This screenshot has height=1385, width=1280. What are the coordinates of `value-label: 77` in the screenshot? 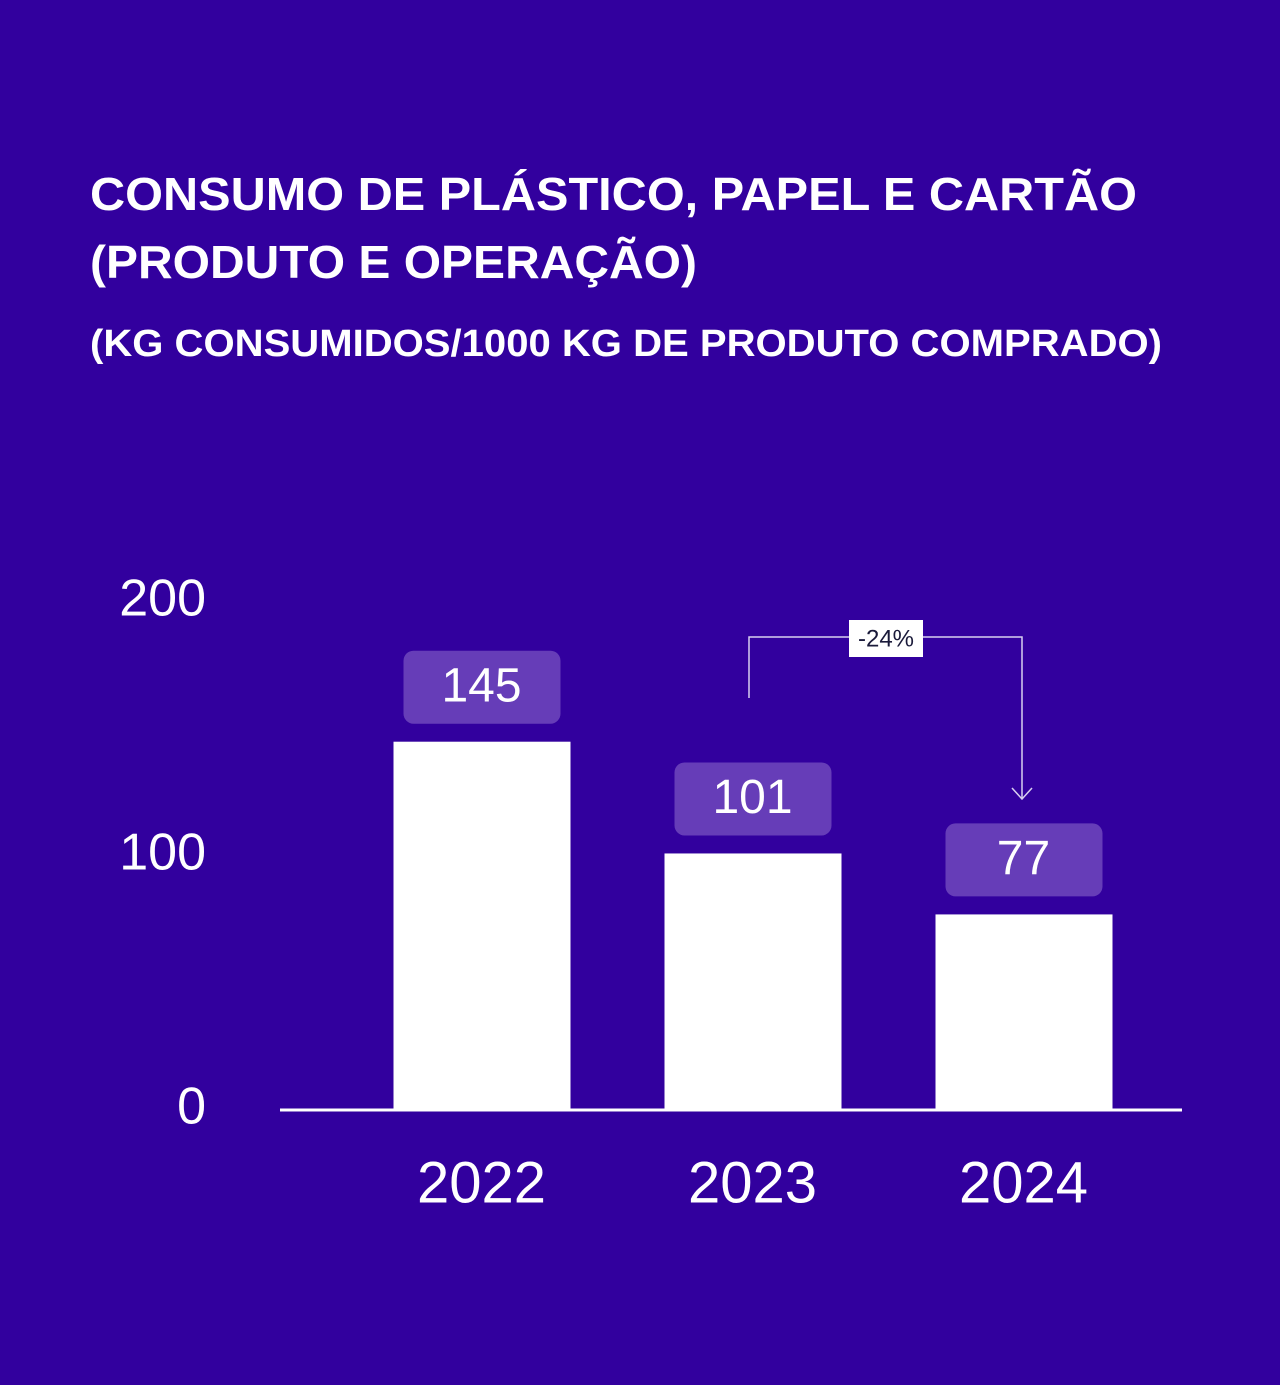 It's located at (1023, 858).